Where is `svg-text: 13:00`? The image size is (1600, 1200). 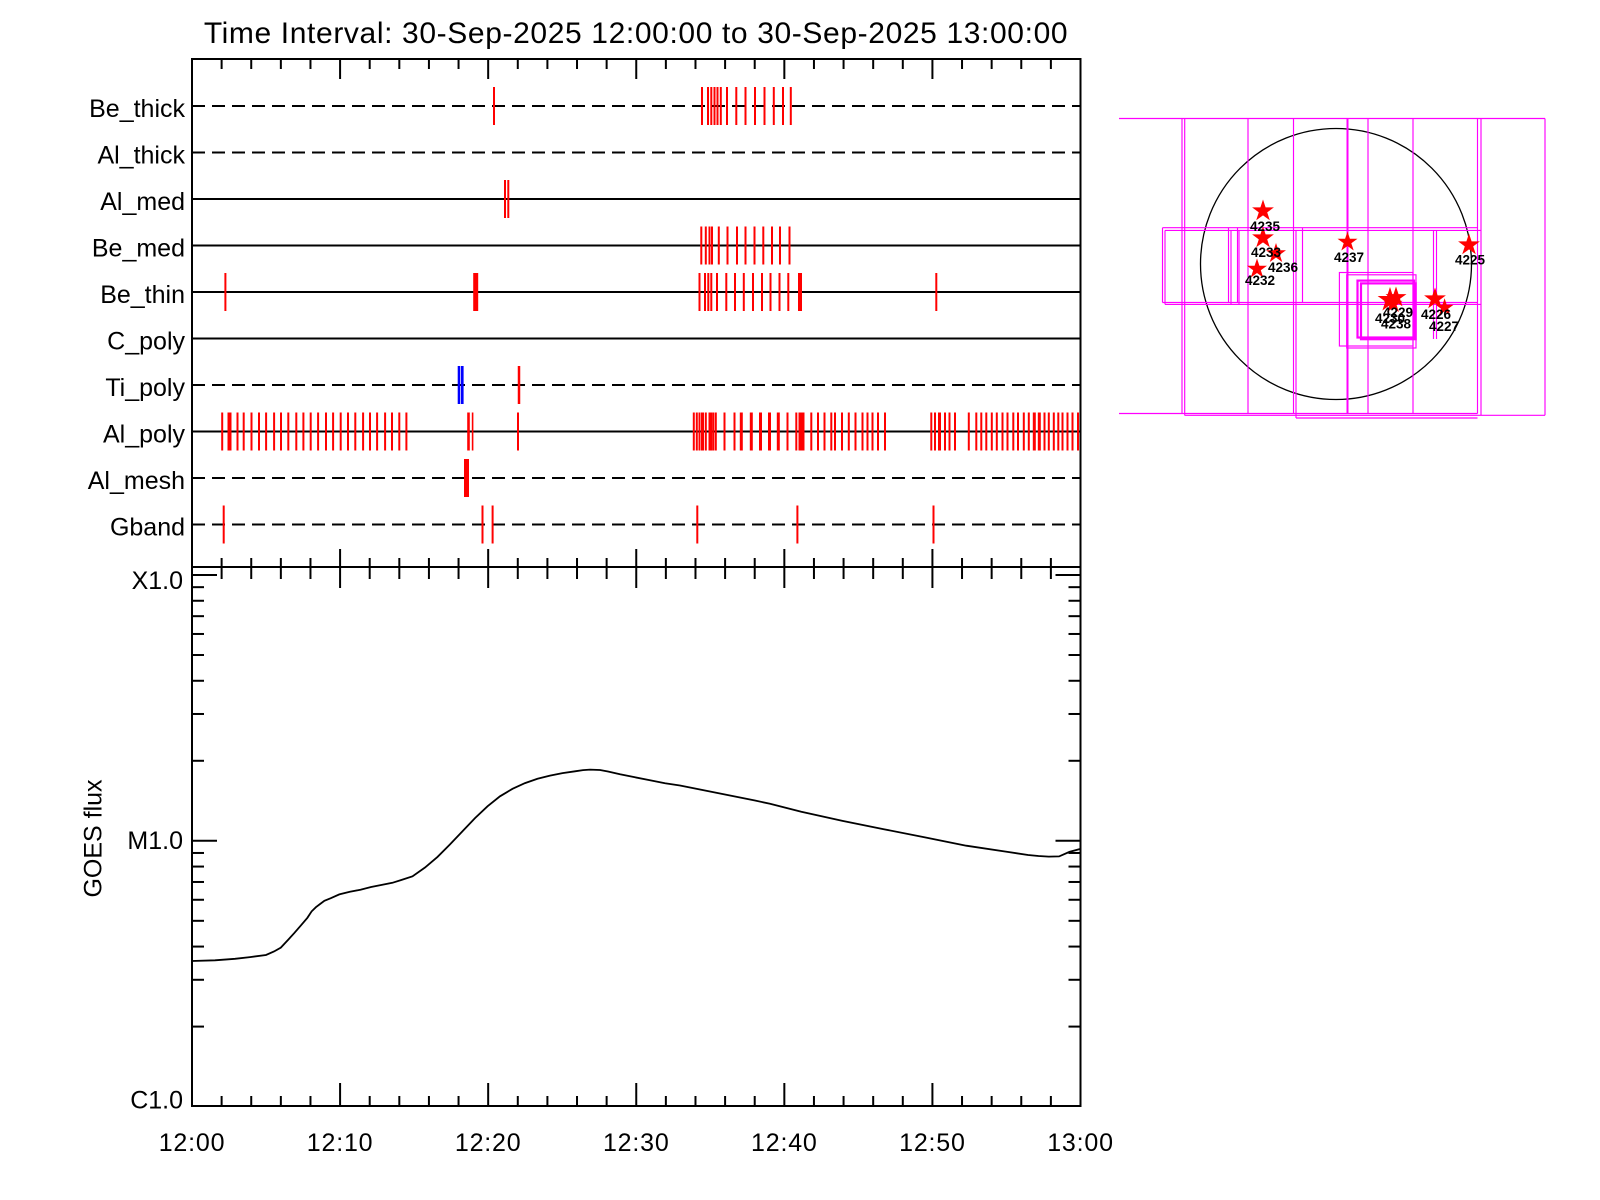
svg-text: 13:00 is located at coordinates (1080, 1143).